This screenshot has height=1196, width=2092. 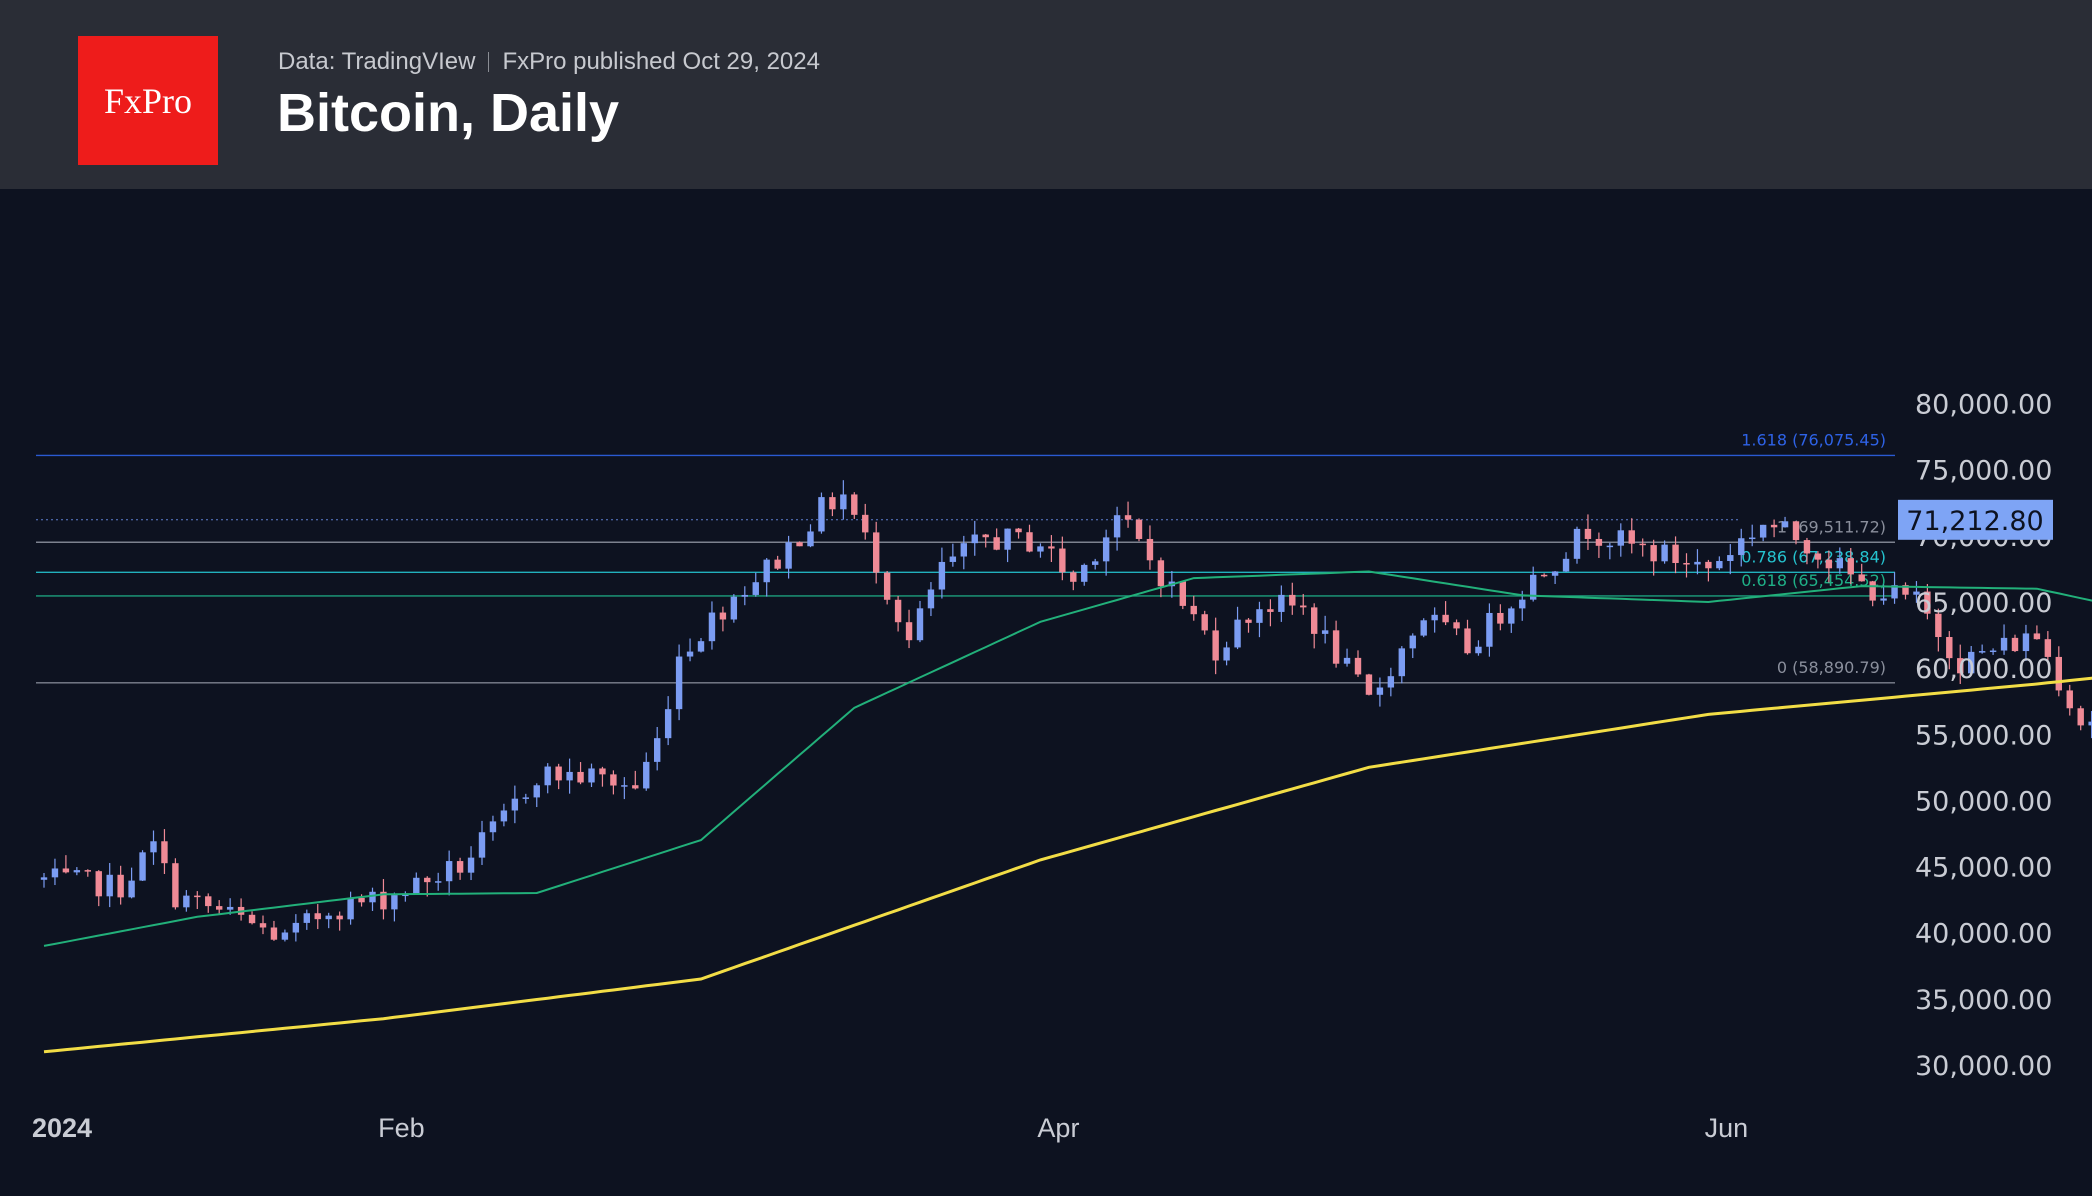 I want to click on y-tick-label: 75,000.00, so click(x=1983, y=471).